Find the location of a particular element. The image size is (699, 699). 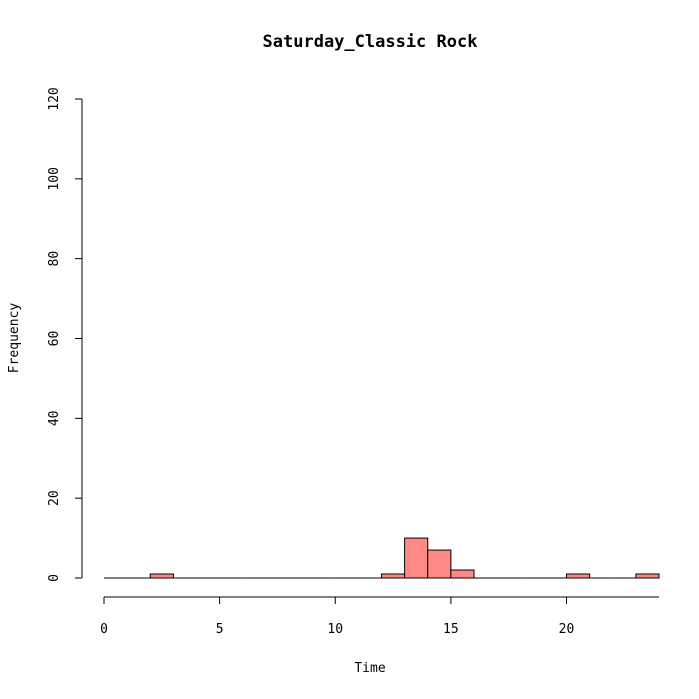

y-tick-label: 0 is located at coordinates (54, 578).